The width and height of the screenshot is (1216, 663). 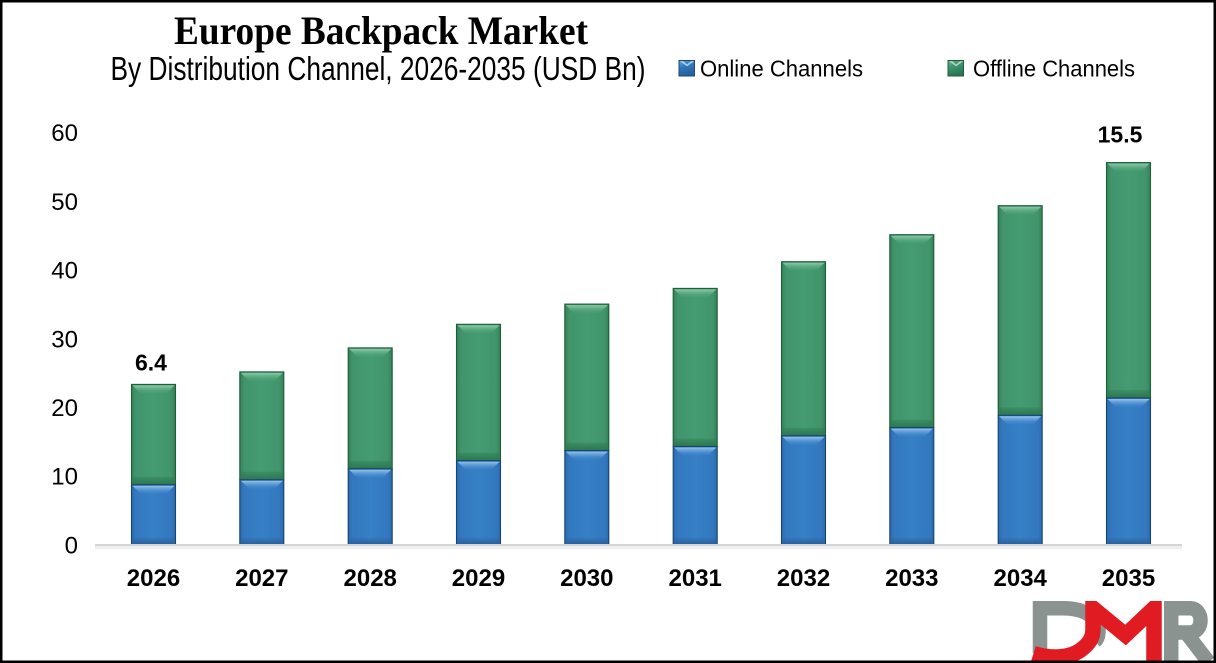 What do you see at coordinates (803, 578) in the screenshot?
I see `svg-text: 2032` at bounding box center [803, 578].